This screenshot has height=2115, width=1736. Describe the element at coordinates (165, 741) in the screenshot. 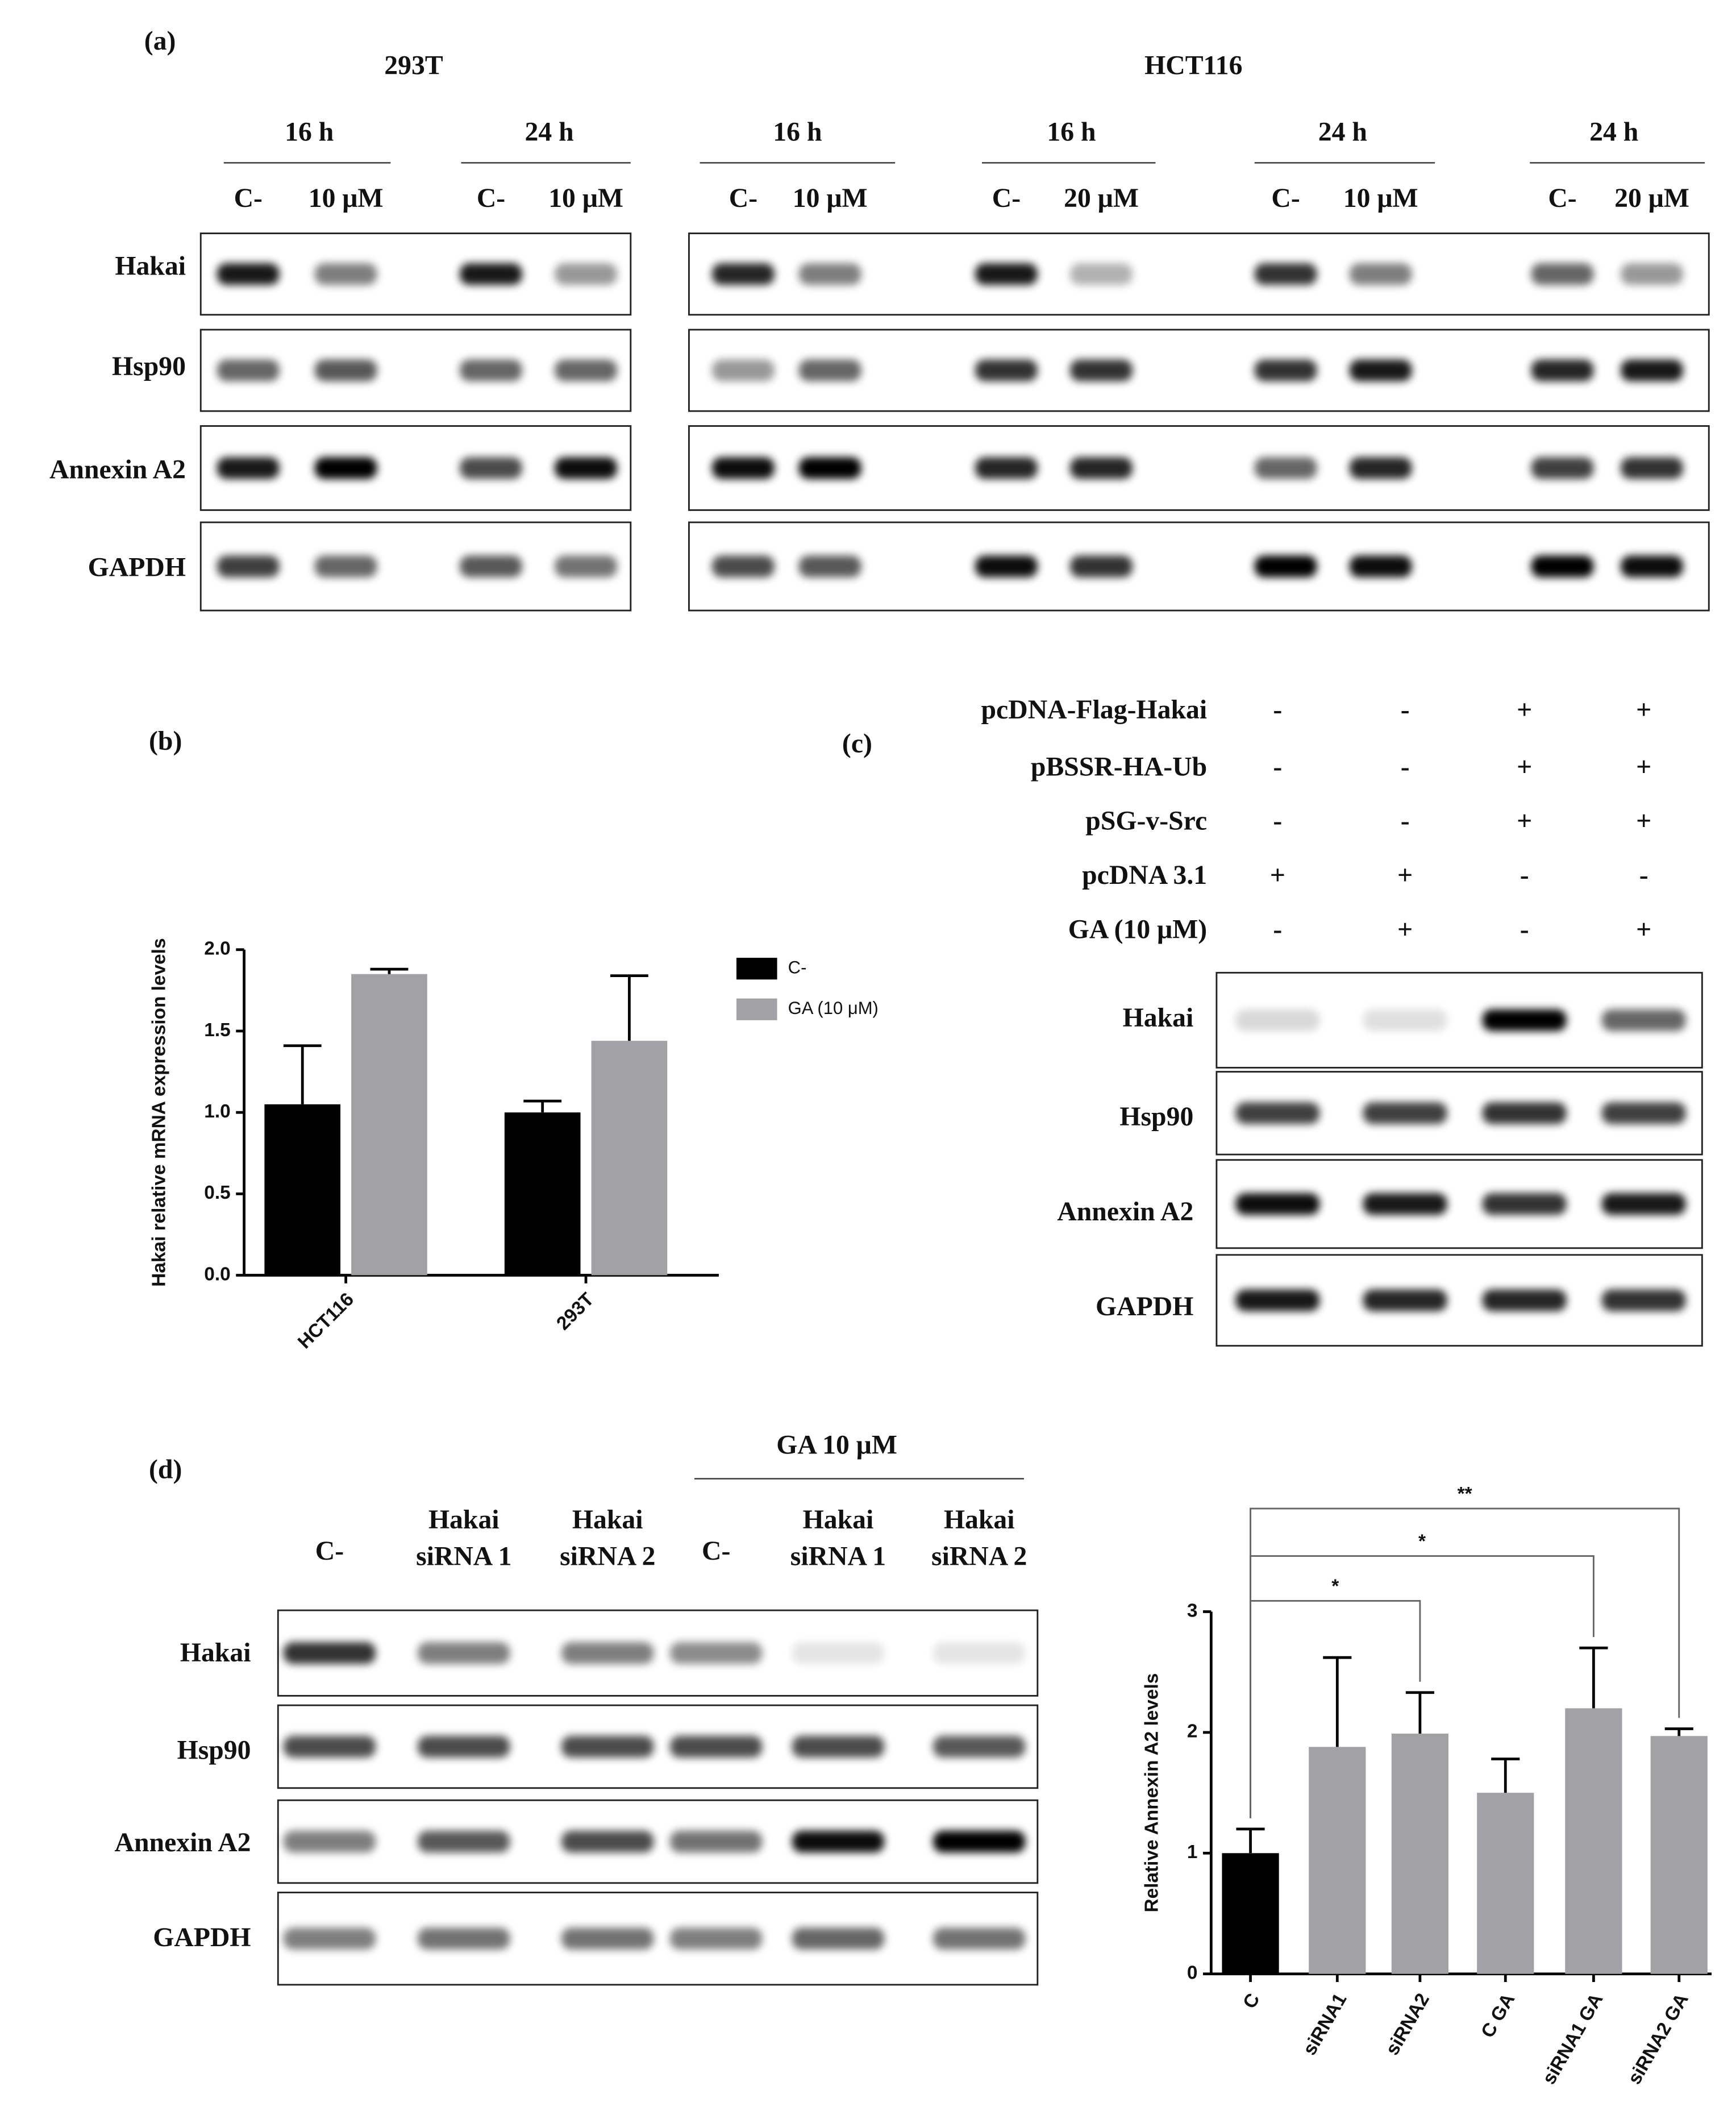

I see `panel-label: (b)` at that location.